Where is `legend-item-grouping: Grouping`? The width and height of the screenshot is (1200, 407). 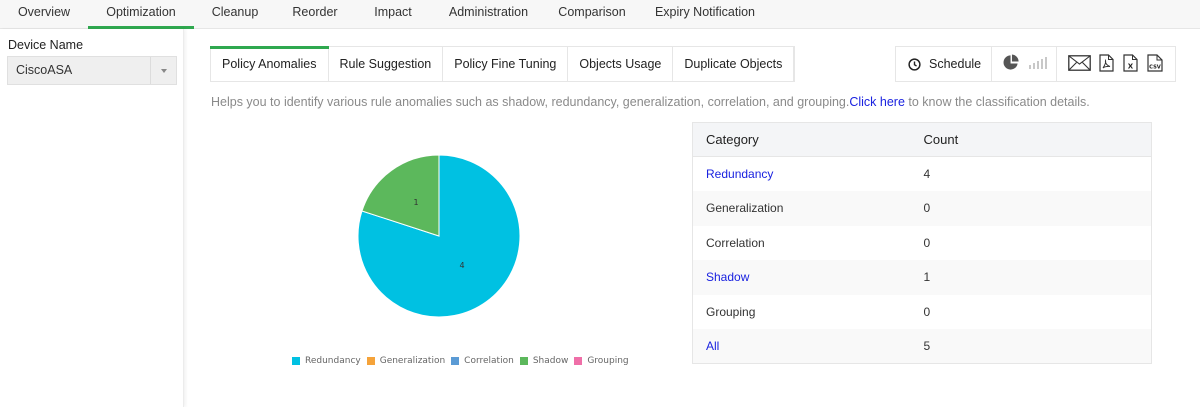 legend-item-grouping: Grouping is located at coordinates (601, 361).